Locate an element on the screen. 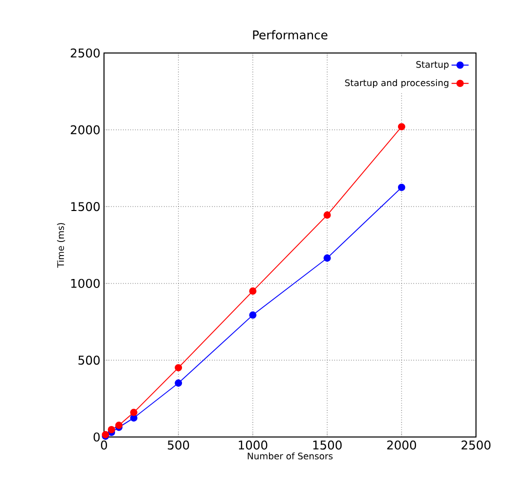 This screenshot has width=507, height=493. chart-title: Performance is located at coordinates (290, 35).